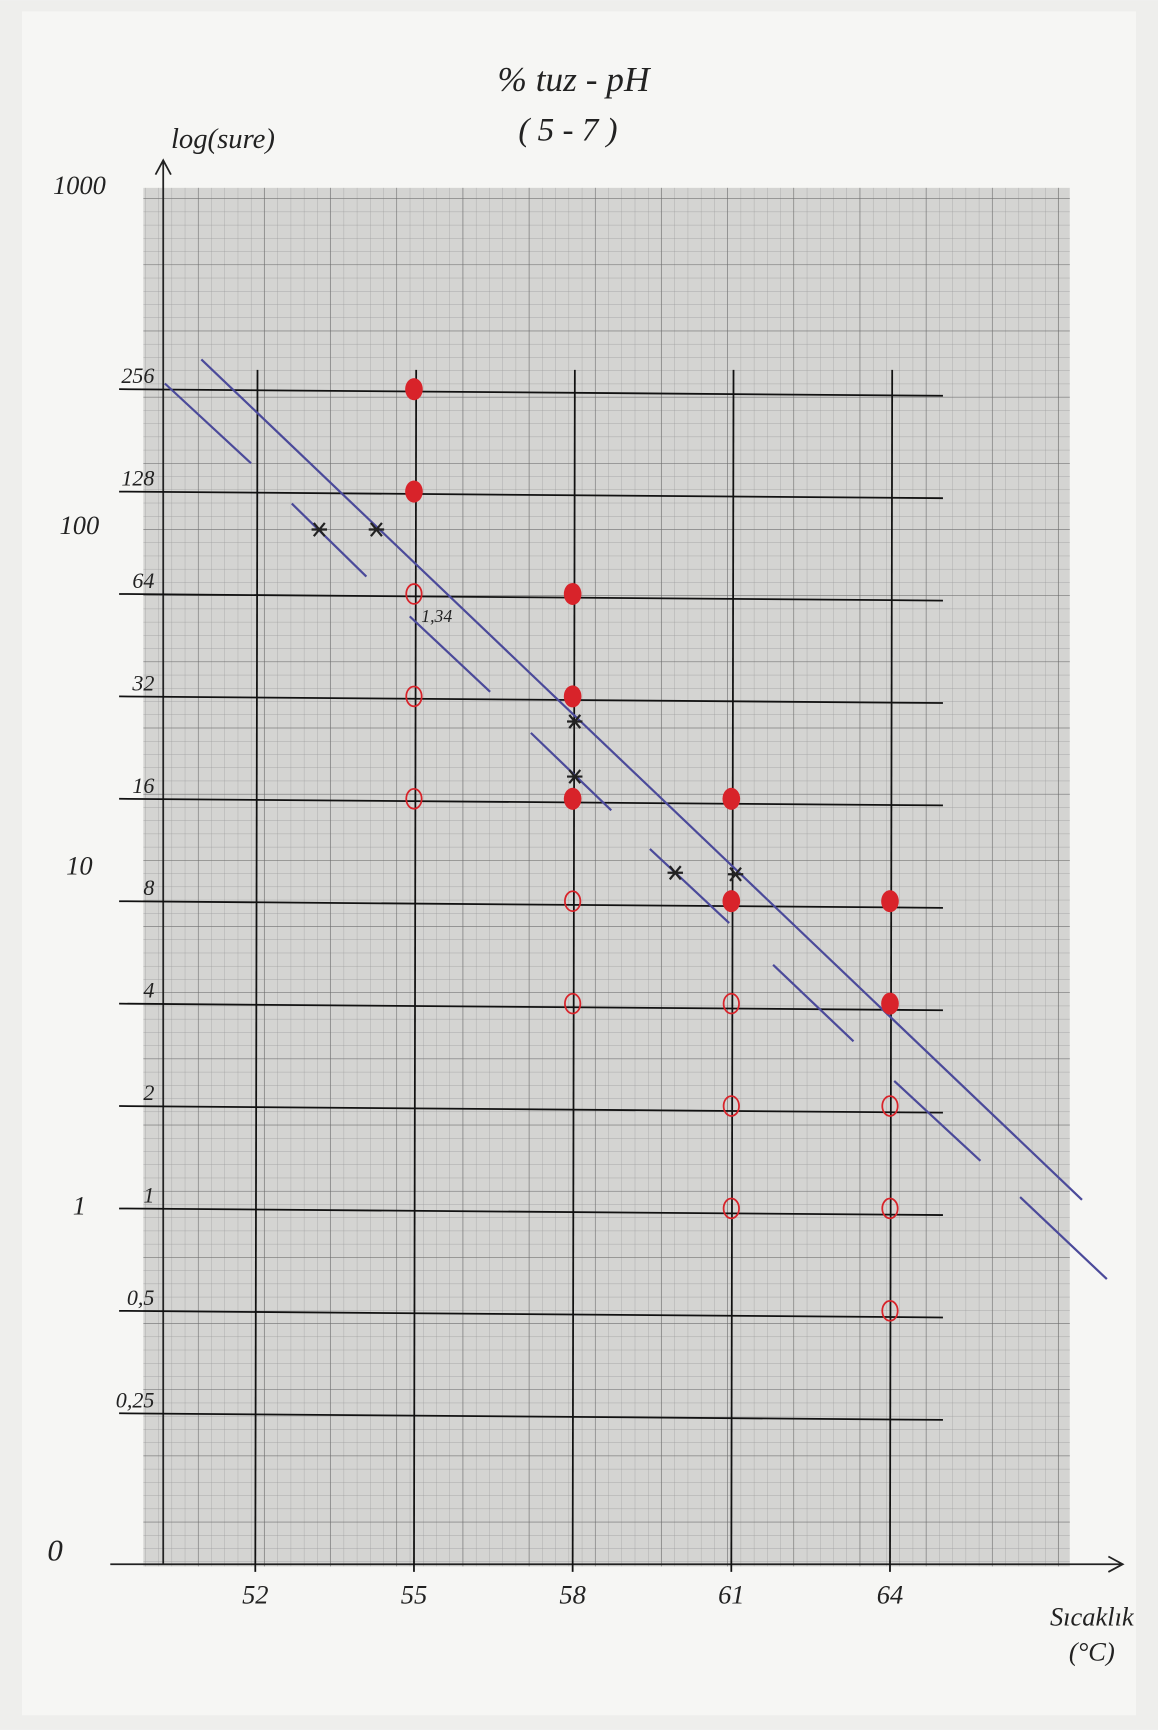 This screenshot has height=1730, width=1158. Describe the element at coordinates (255, 1594) in the screenshot. I see `x-tick-label: 52` at that location.